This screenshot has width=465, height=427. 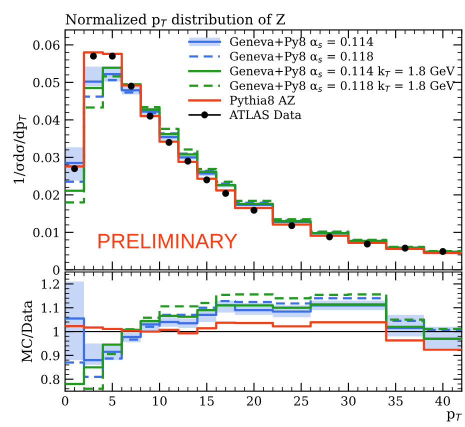 What do you see at coordinates (46, 83) in the screenshot?
I see `y-tick-label: 0.05` at bounding box center [46, 83].